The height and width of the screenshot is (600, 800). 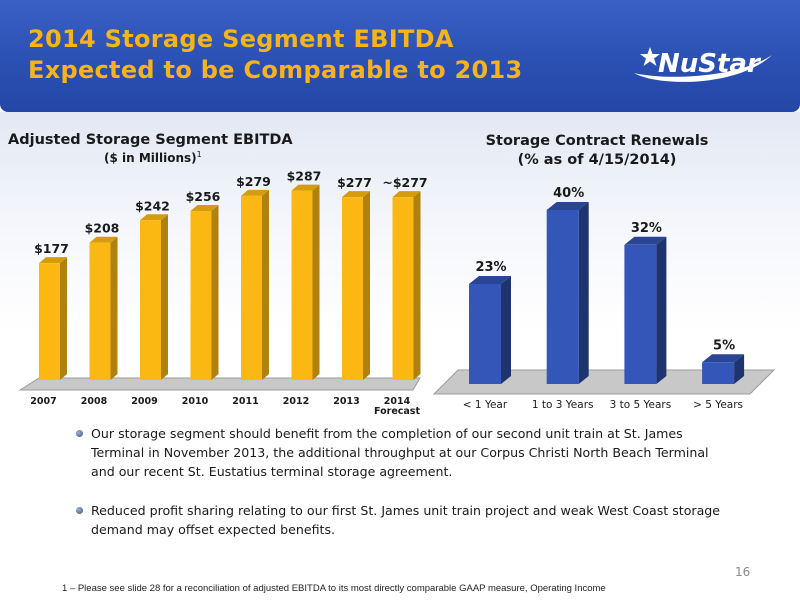 What do you see at coordinates (199, 154) in the screenshot?
I see `footnote-marker: 1` at bounding box center [199, 154].